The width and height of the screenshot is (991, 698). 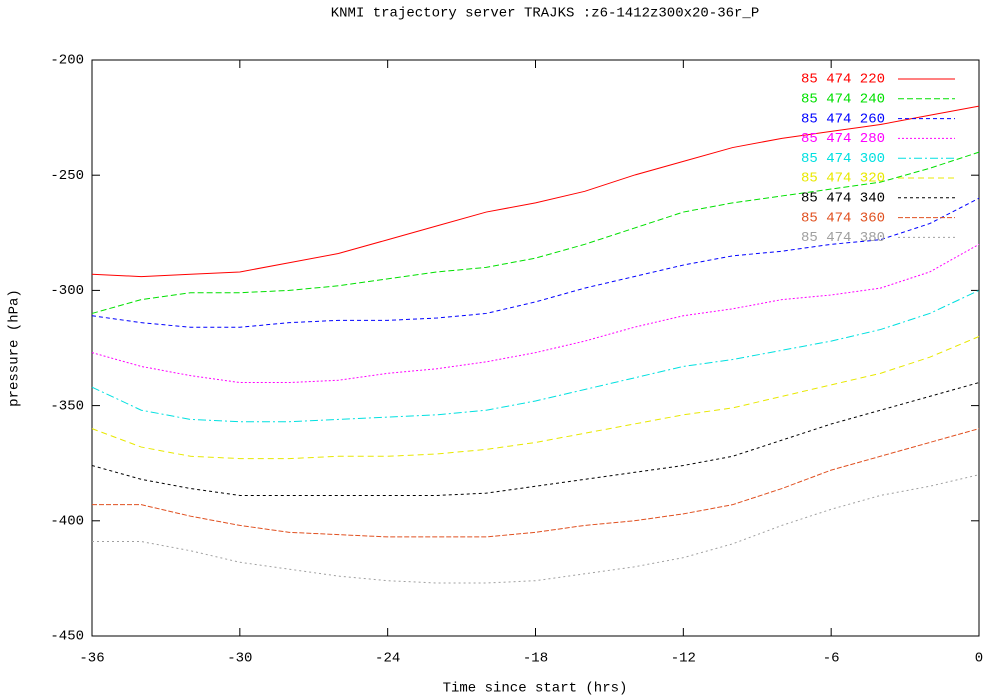 What do you see at coordinates (683, 659) in the screenshot?
I see `x-tick-label: -12` at bounding box center [683, 659].